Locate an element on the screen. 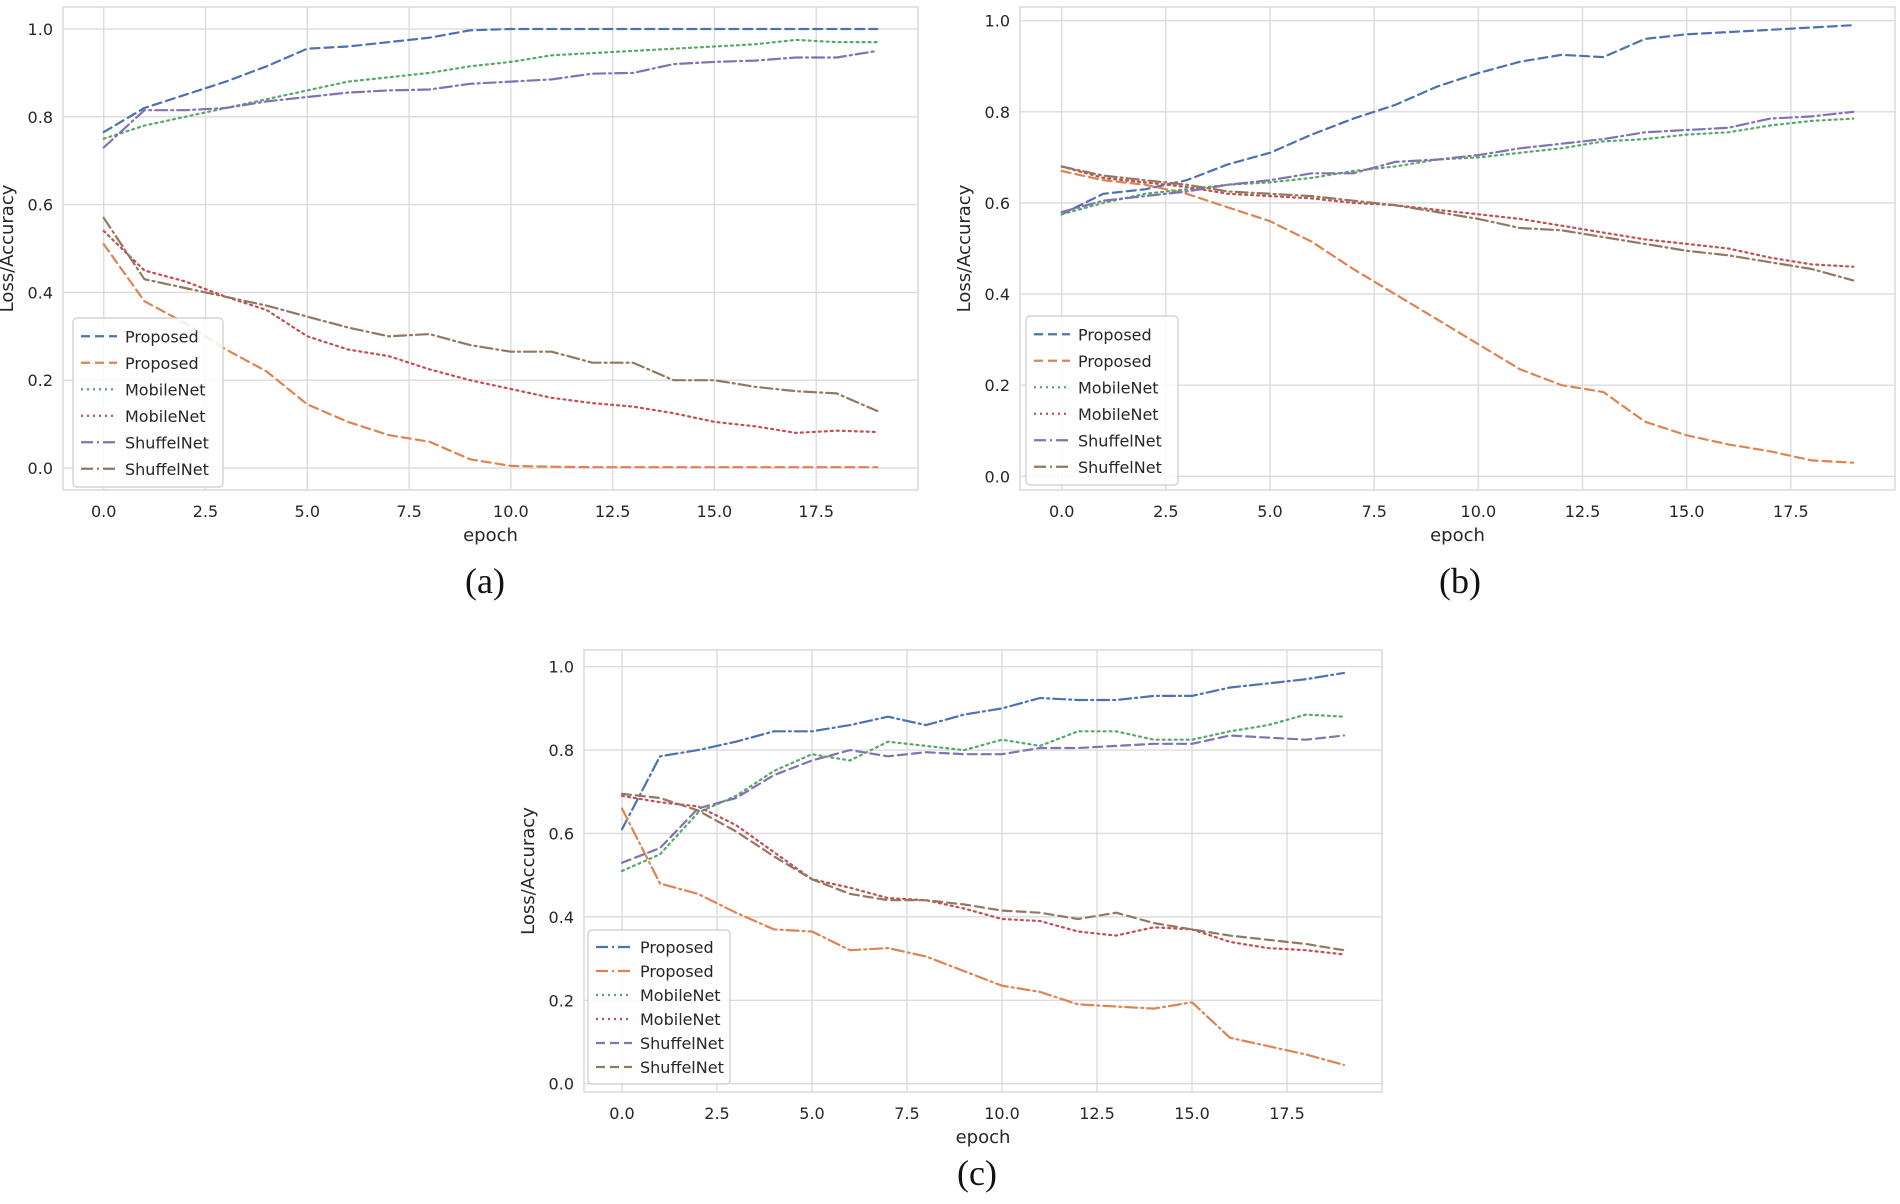 This screenshot has height=1204, width=1900. panel-caption: (a) is located at coordinates (485, 581).